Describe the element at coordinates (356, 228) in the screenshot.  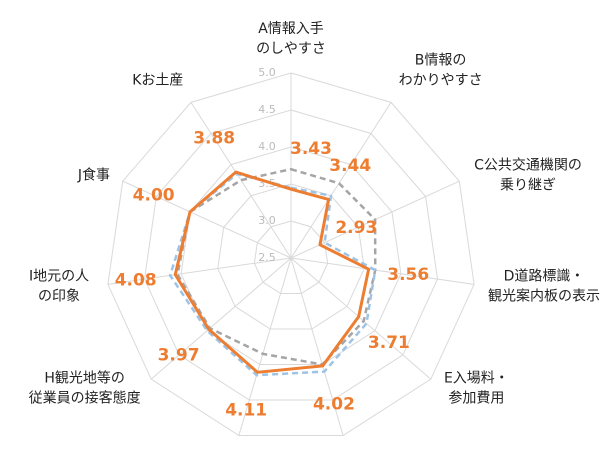
I see `value-label: 2.93` at that location.